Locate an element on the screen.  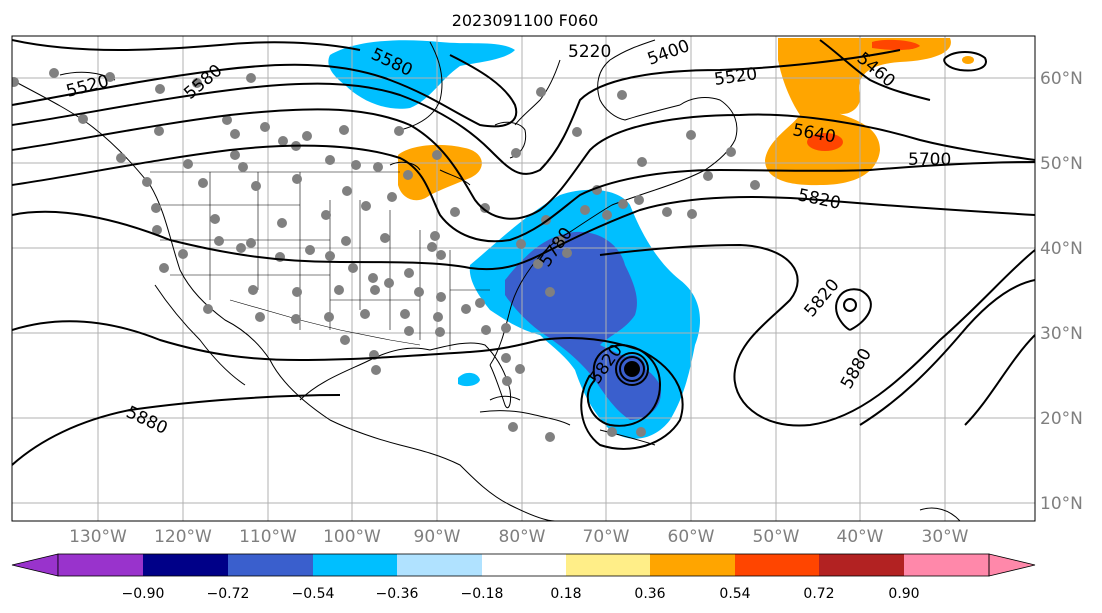
colorbar-tick: −0.36 is located at coordinates (397, 594).